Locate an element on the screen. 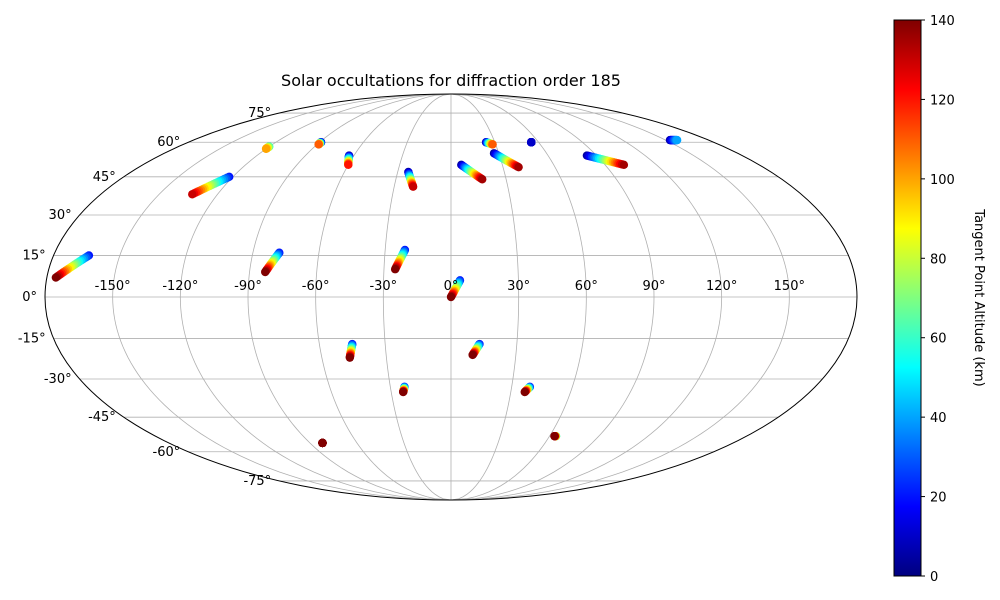 The image size is (1000, 600). lon-tick-label: -60° is located at coordinates (316, 286).